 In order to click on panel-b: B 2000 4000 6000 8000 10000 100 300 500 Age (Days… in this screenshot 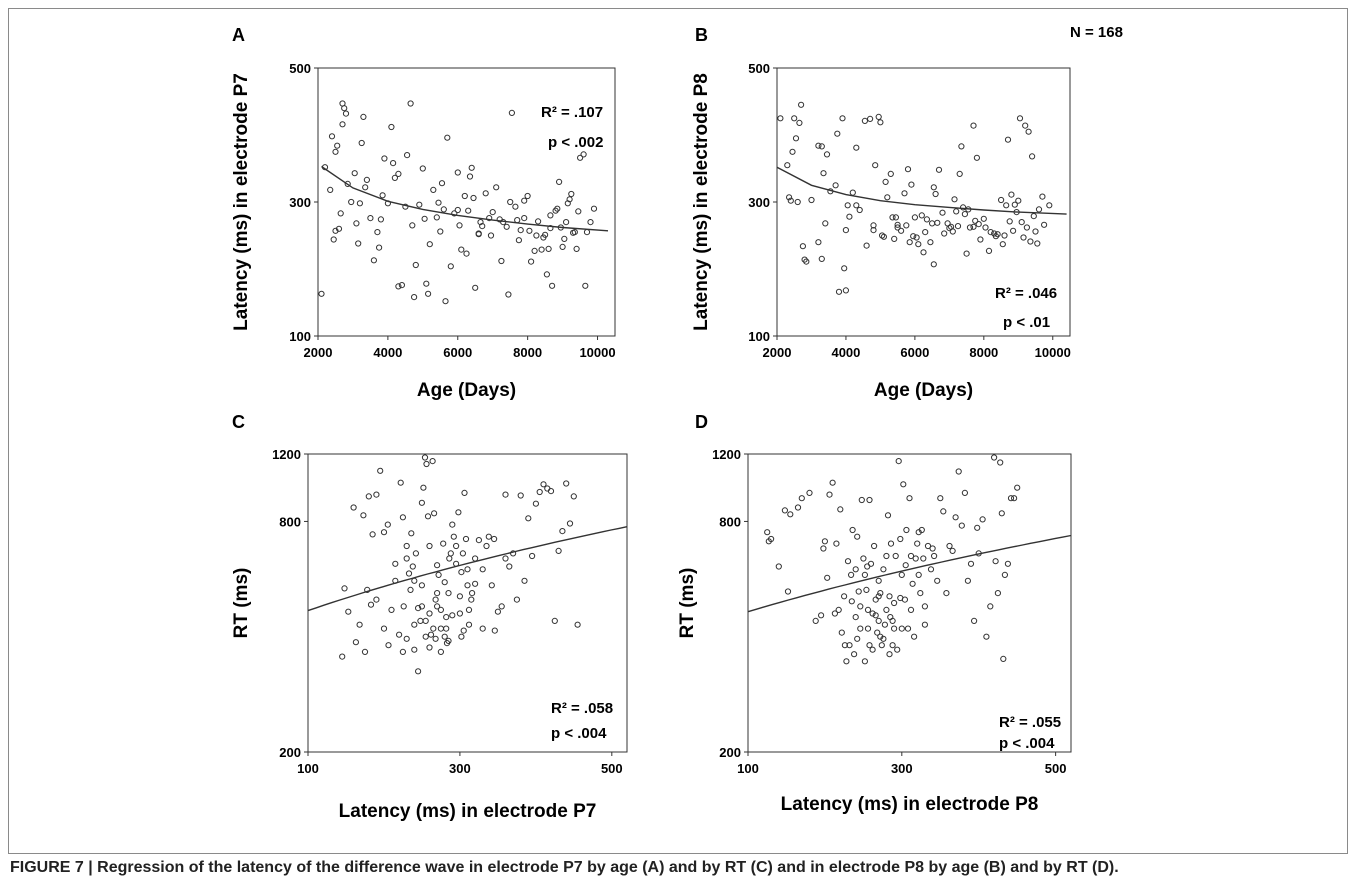, I will do `click(881, 213)`.